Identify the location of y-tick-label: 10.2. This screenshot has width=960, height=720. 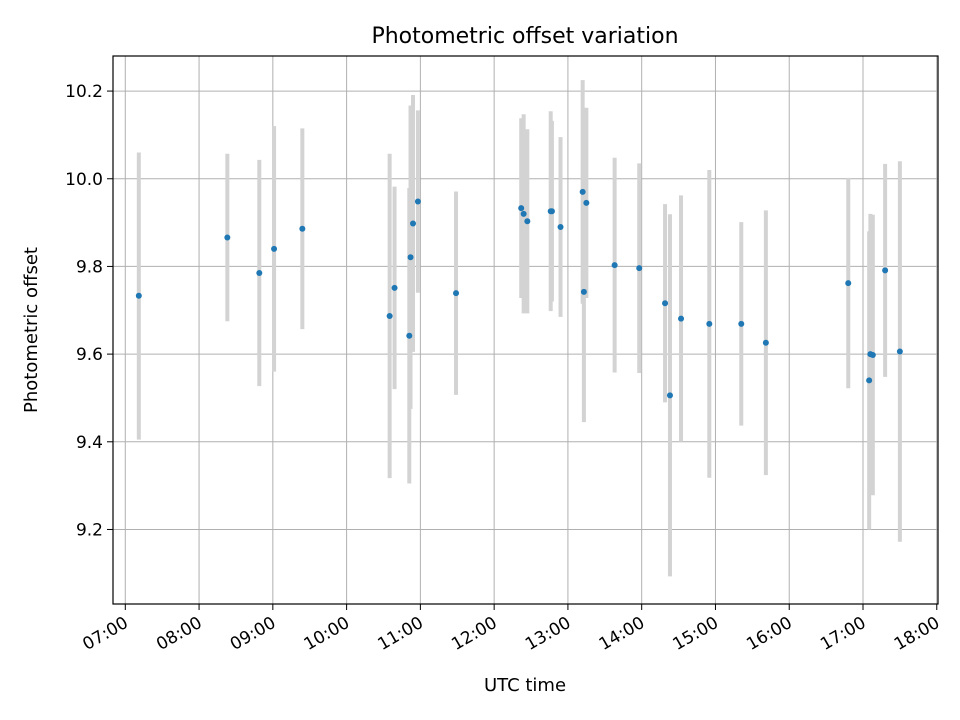
(84, 92).